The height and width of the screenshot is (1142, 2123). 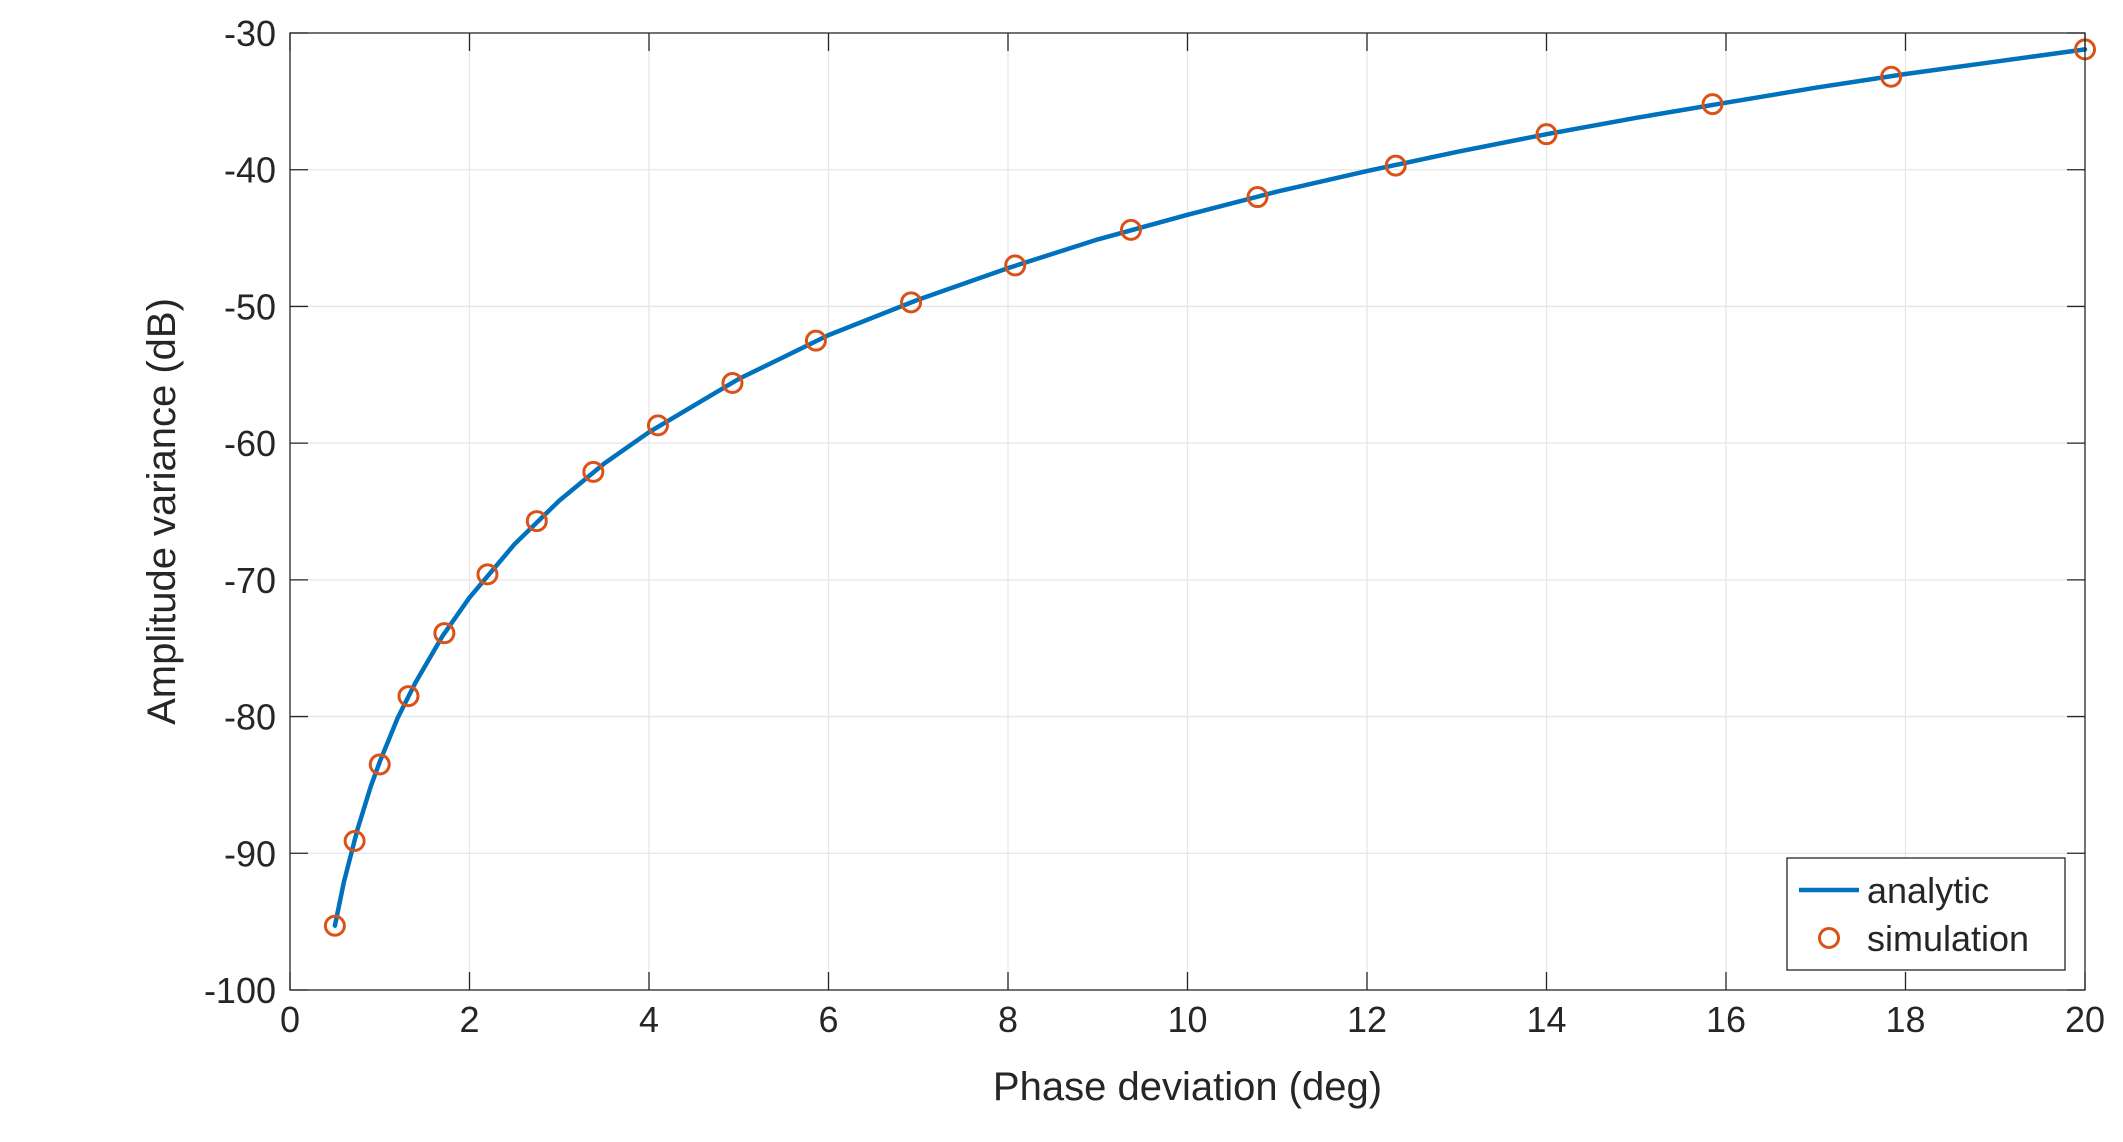 I want to click on legend-simulation-marker-sample, so click(x=1829, y=938).